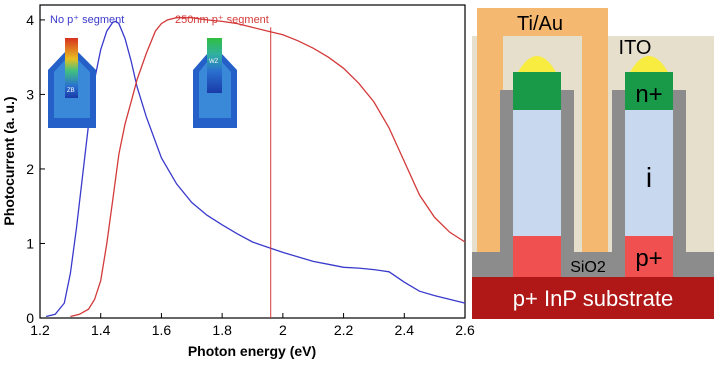  I want to click on label-ti-au: Ti/Au, so click(540, 24).